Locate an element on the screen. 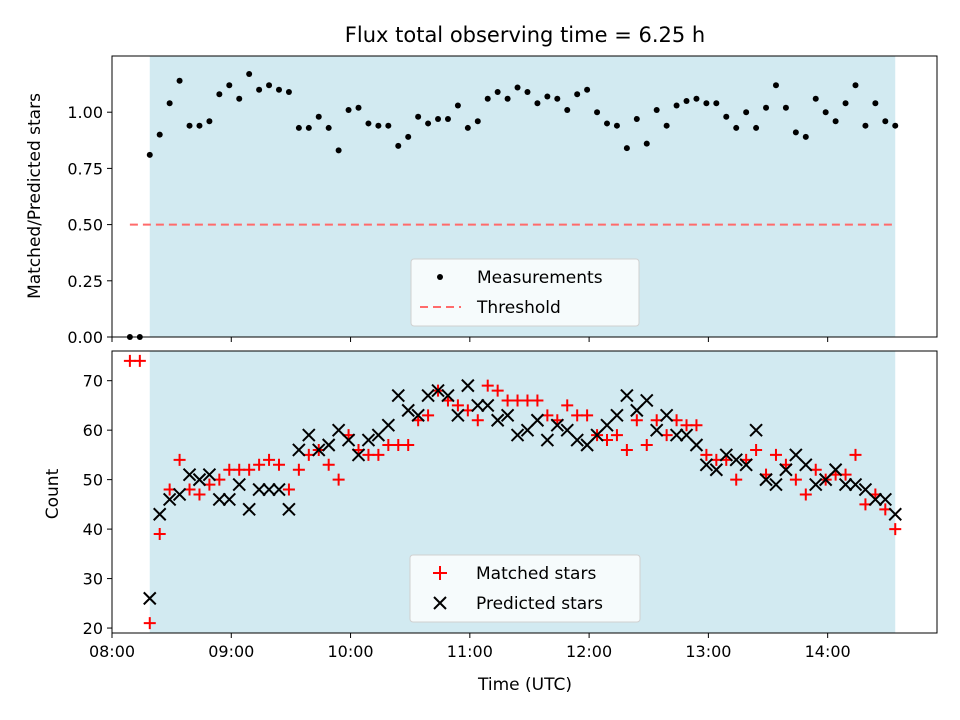  bottom-y-tick-label: 70 is located at coordinates (93, 381).